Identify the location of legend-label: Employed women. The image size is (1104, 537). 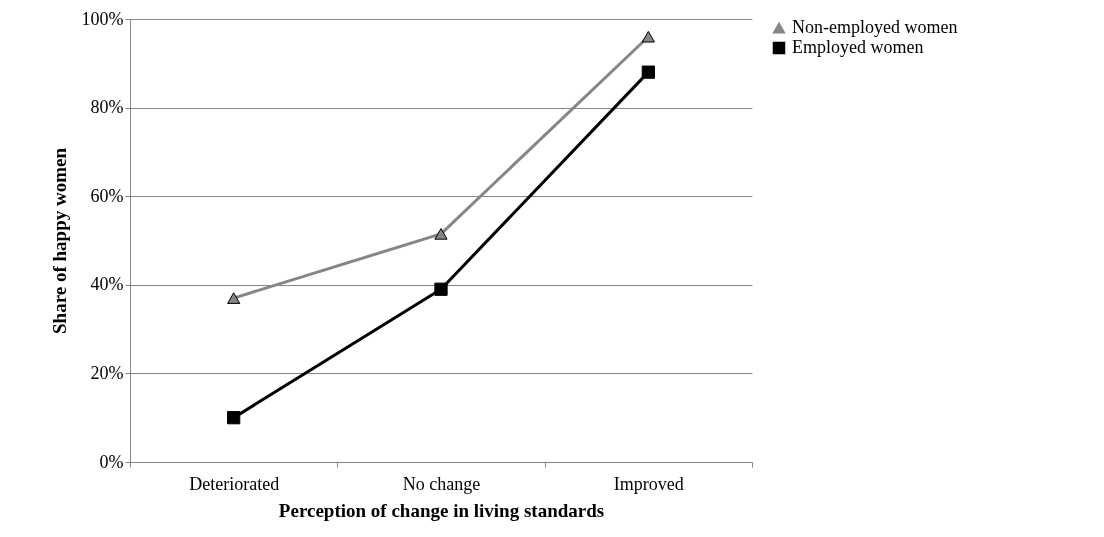
(858, 47).